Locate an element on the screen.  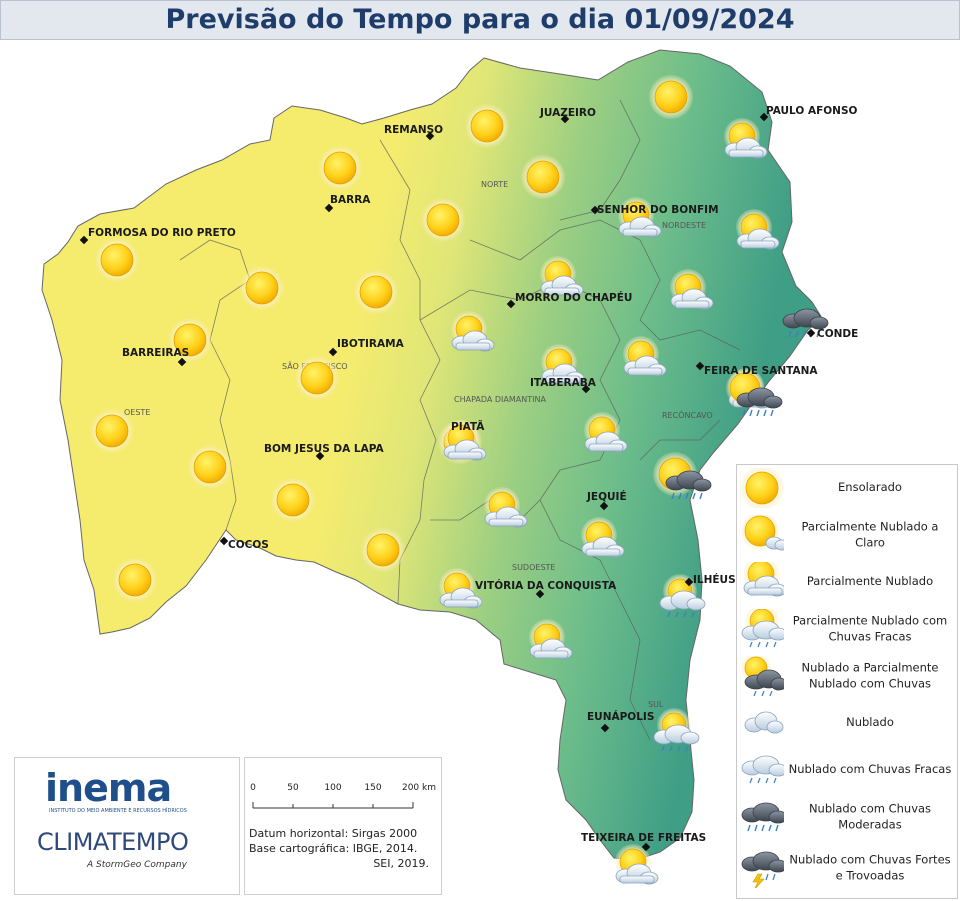
legend-item-cloudy-moderate-rain: Nublado com Chuvas Moderadas is located at coordinates (847, 817).